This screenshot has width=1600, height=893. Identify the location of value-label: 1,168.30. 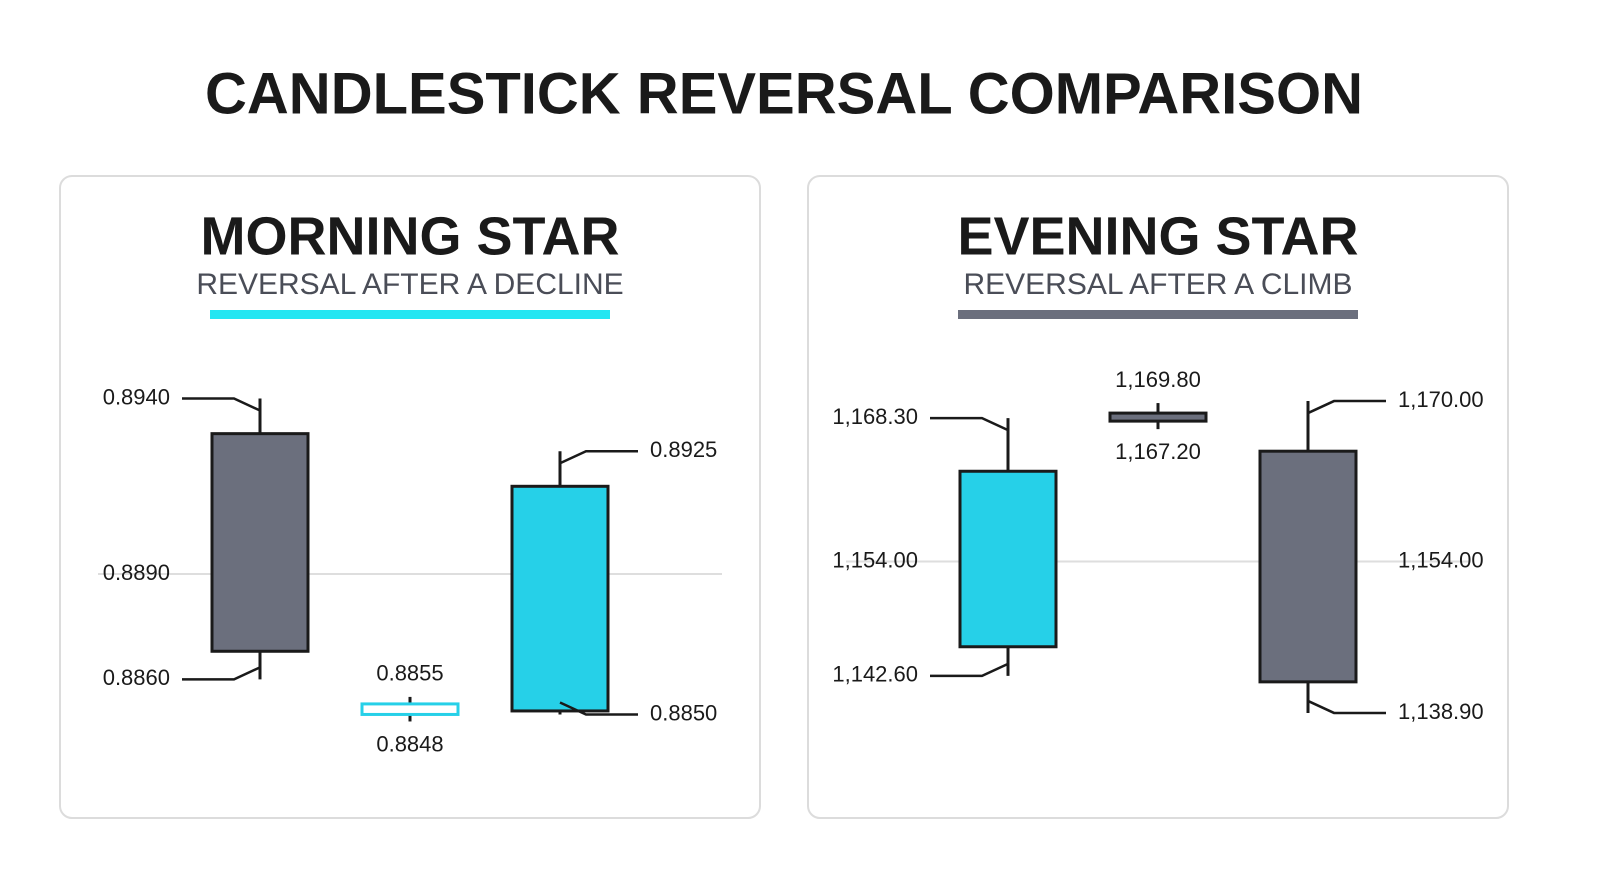
(875, 416).